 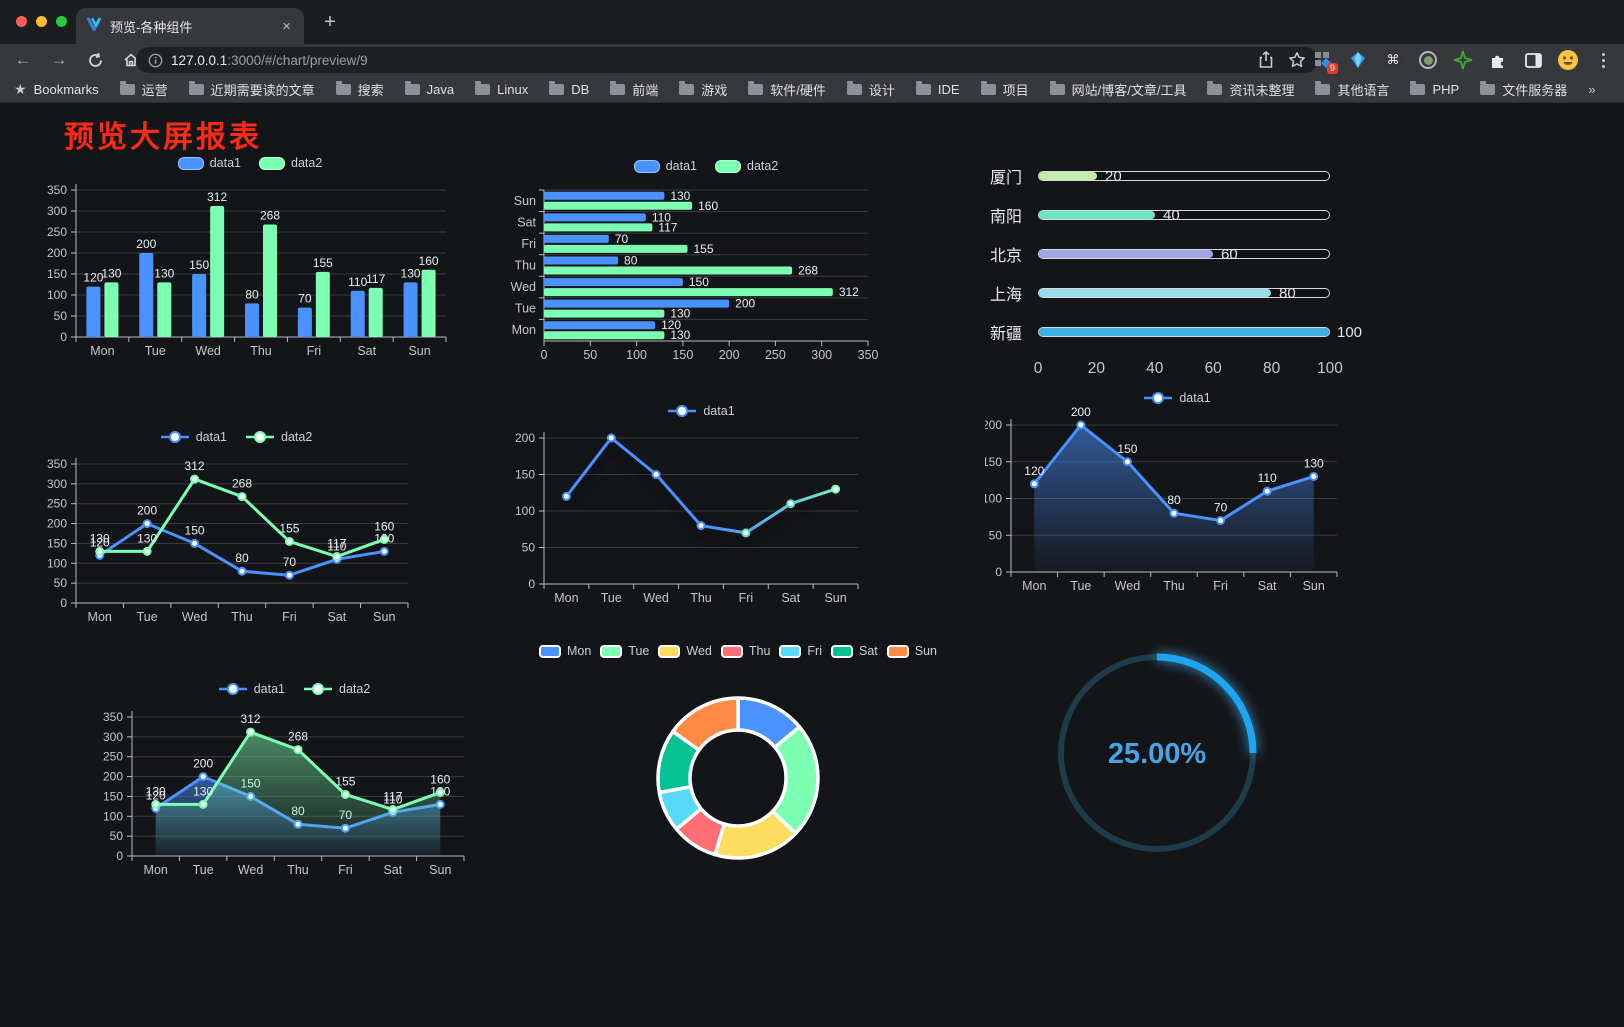 What do you see at coordinates (242, 484) in the screenshot?
I see `svg-text: 268` at bounding box center [242, 484].